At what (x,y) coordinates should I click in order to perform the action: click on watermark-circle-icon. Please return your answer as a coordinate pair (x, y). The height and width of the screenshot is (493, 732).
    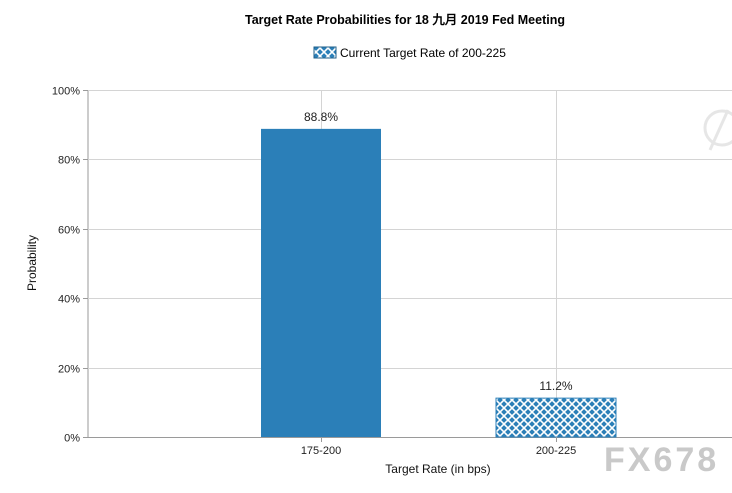
    Looking at the image, I should click on (717, 128).